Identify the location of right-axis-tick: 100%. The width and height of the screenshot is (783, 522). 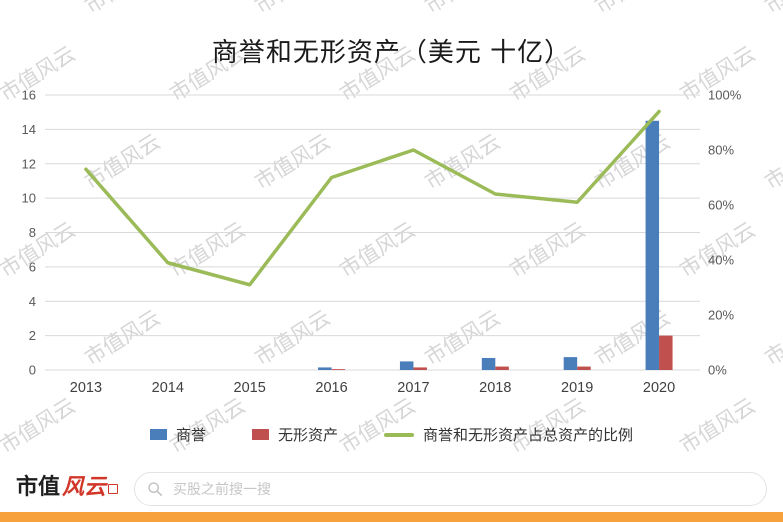
(725, 95).